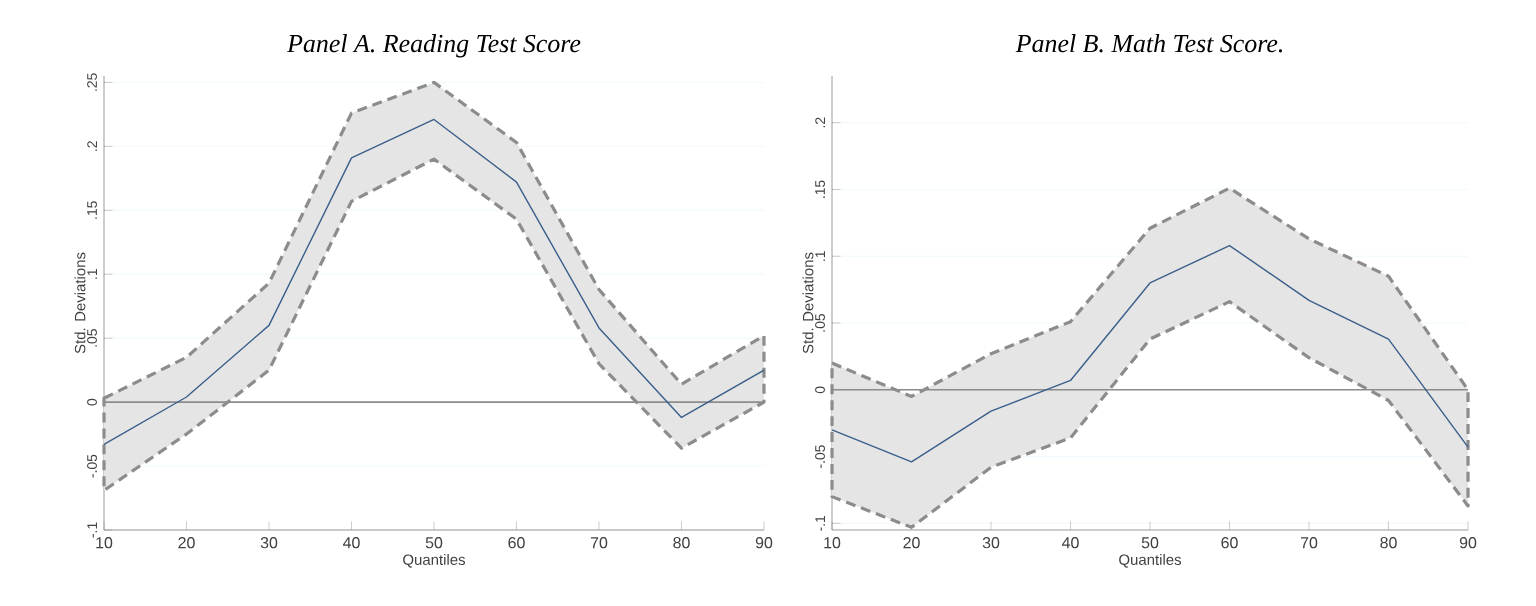 The width and height of the screenshot is (1536, 606). I want to click on chart-title: Panel A. Reading Test Score, so click(433, 46).